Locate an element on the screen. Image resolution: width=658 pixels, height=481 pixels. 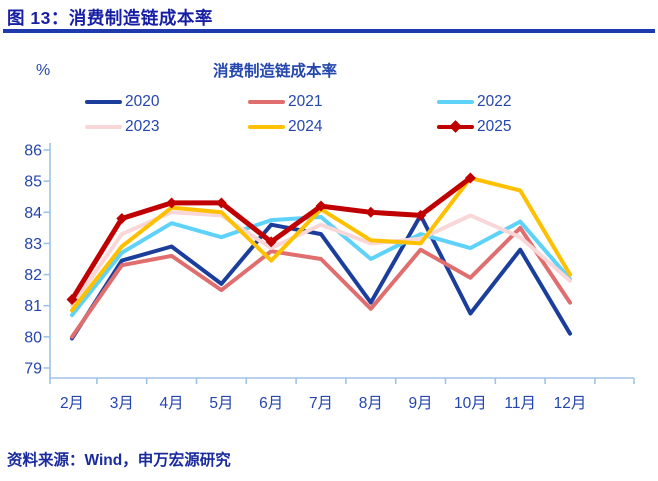
x-axis-tick-label: 9月 is located at coordinates (421, 403).